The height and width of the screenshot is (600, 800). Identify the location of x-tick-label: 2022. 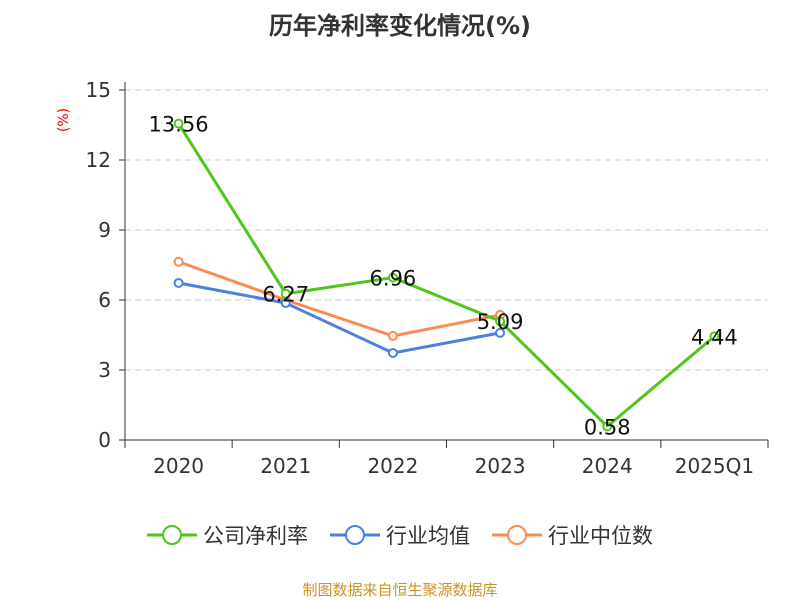
(392, 466).